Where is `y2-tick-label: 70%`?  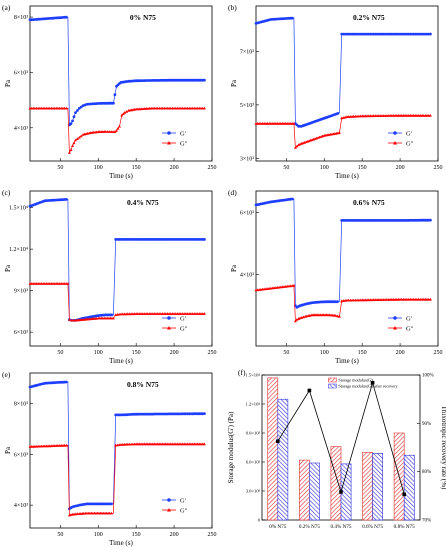 y2-tick-label: 70% is located at coordinates (426, 521).